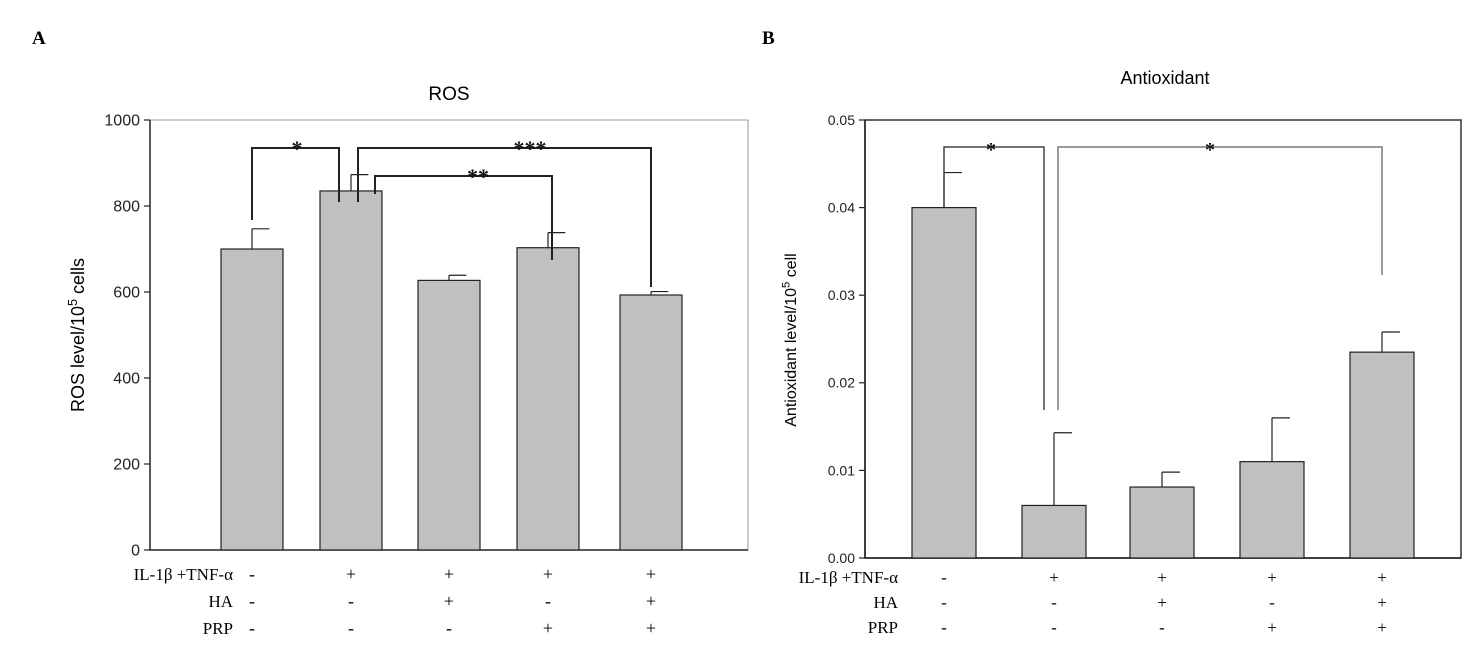 Image resolution: width=1479 pixels, height=672 pixels. I want to click on y-tick-label: 600, so click(126, 293).